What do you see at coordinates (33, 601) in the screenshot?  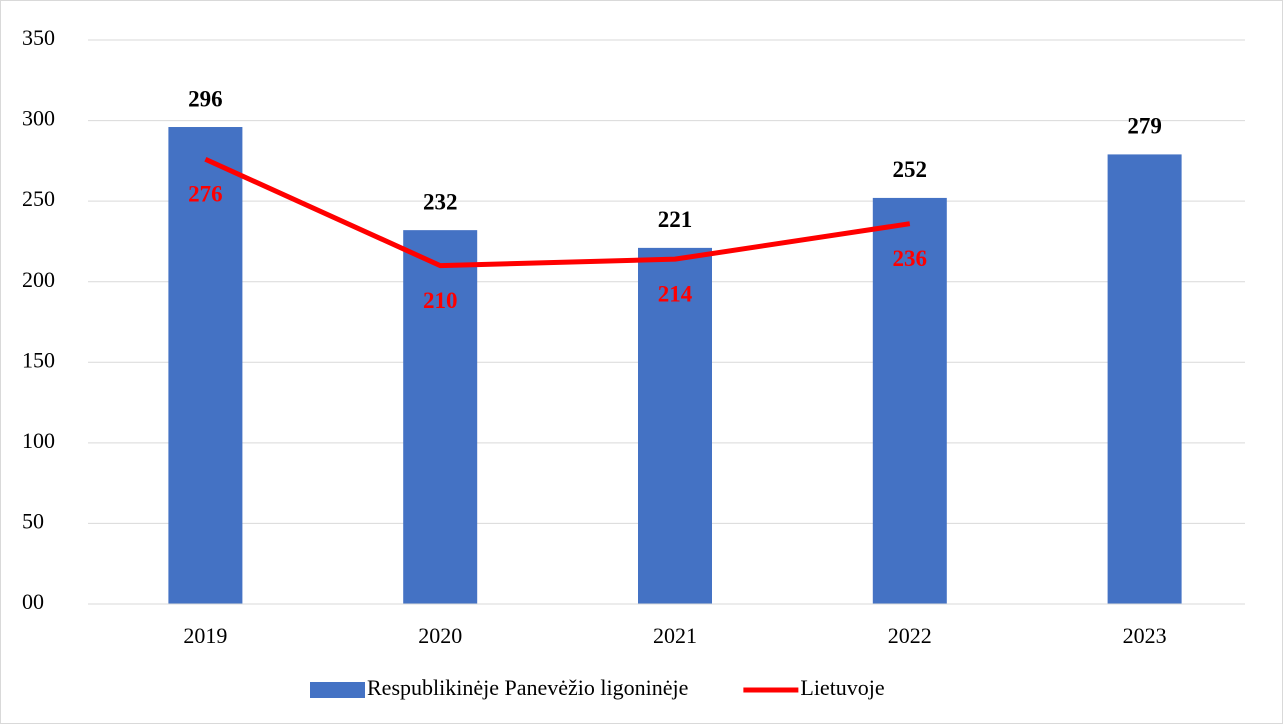 I see `y-tick-label: 00` at bounding box center [33, 601].